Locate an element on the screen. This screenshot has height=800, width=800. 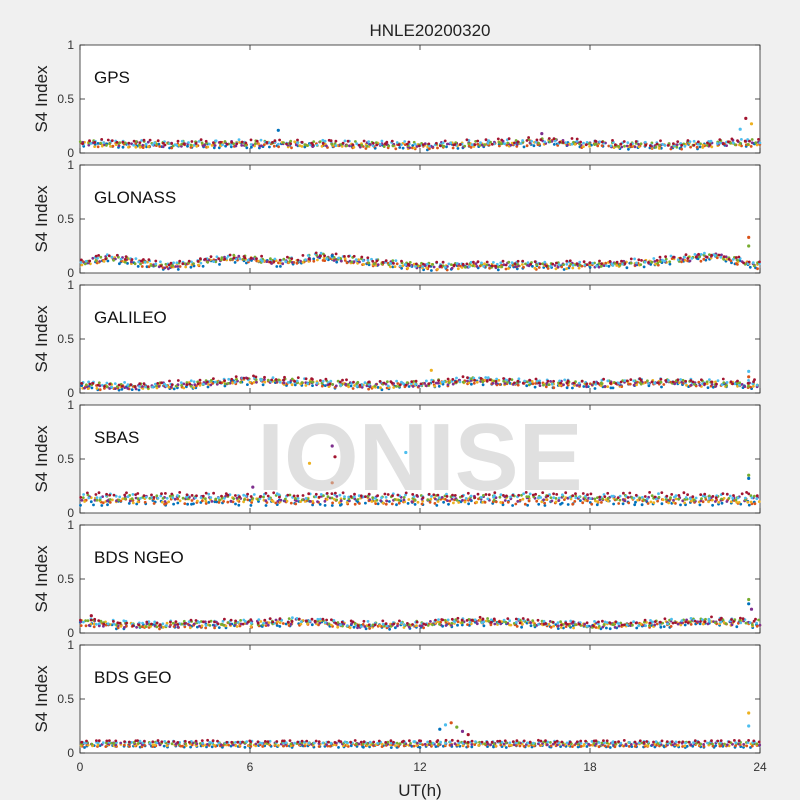
y-tick-label: 0 is located at coordinates (70, 153).